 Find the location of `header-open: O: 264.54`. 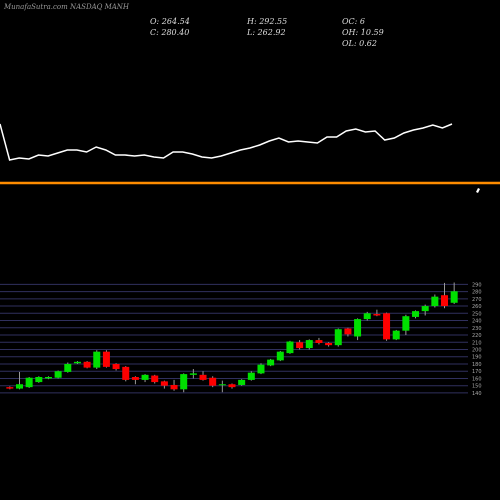

header-open: O: 264.54 is located at coordinates (170, 21).